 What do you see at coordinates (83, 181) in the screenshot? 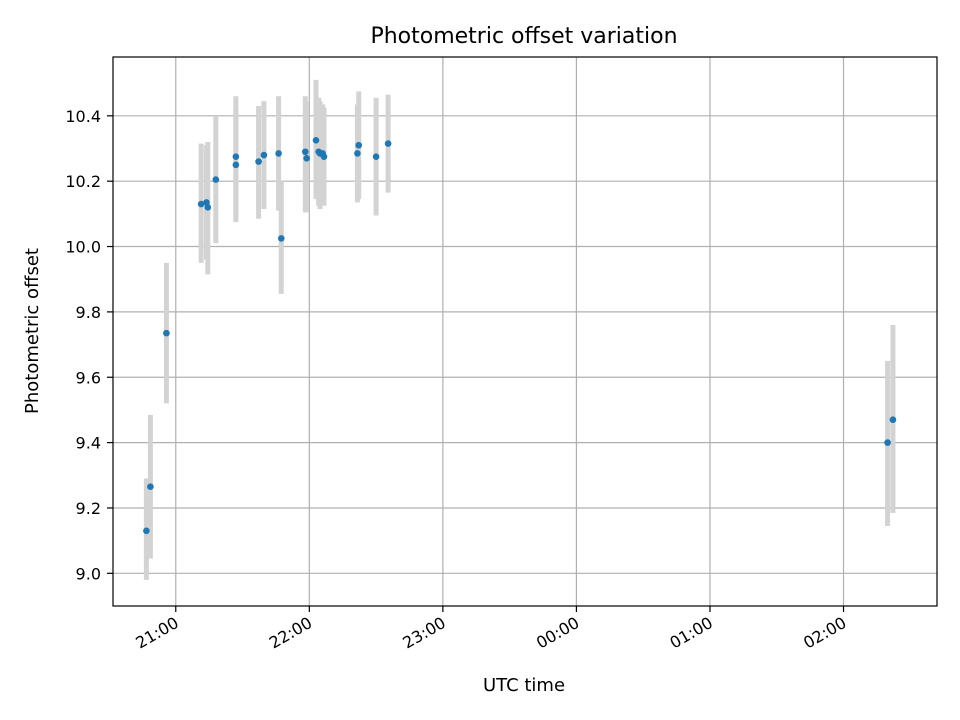
I see `y-tick-label: 10.2` at bounding box center [83, 181].